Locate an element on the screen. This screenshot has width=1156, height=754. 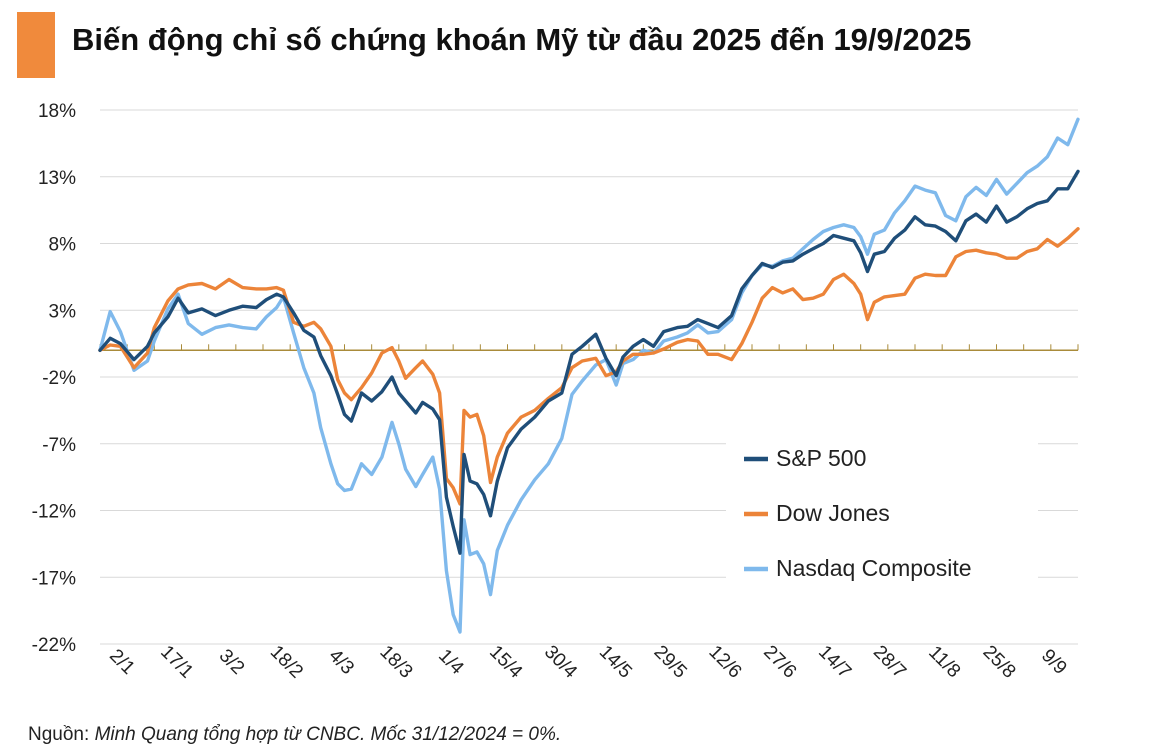
legend-label: S&P 500 is located at coordinates (821, 458).